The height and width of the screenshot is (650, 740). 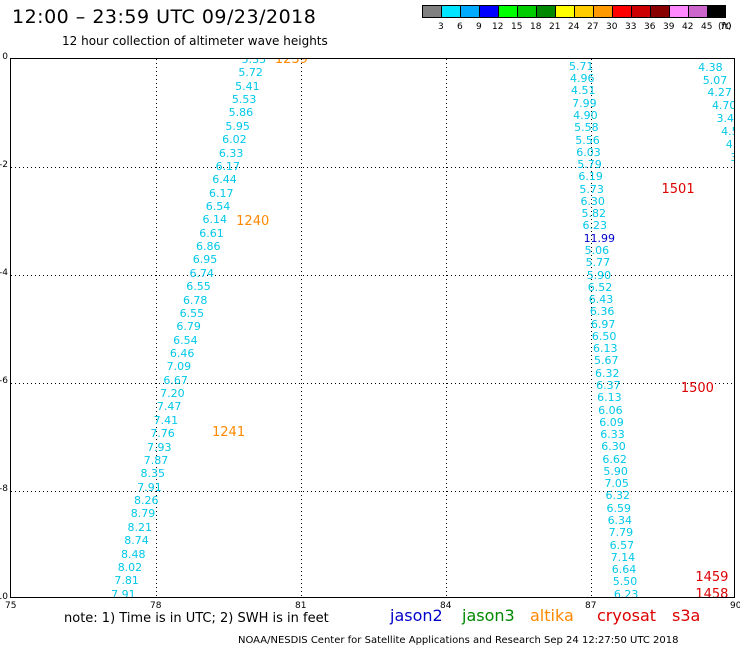 I want to click on wave-height-label: 5.07, so click(x=715, y=80).